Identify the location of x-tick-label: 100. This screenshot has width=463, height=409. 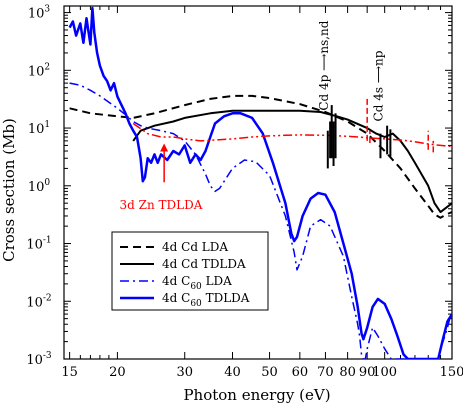
(384, 372).